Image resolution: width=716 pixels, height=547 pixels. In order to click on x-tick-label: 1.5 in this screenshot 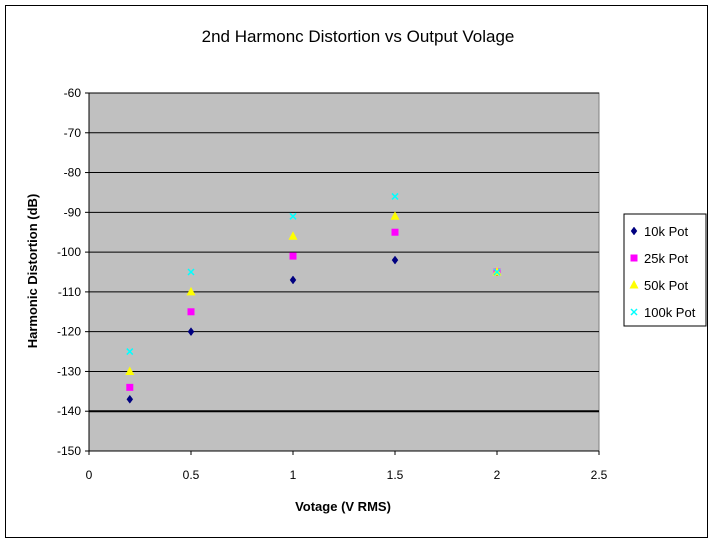, I will do `click(395, 475)`.